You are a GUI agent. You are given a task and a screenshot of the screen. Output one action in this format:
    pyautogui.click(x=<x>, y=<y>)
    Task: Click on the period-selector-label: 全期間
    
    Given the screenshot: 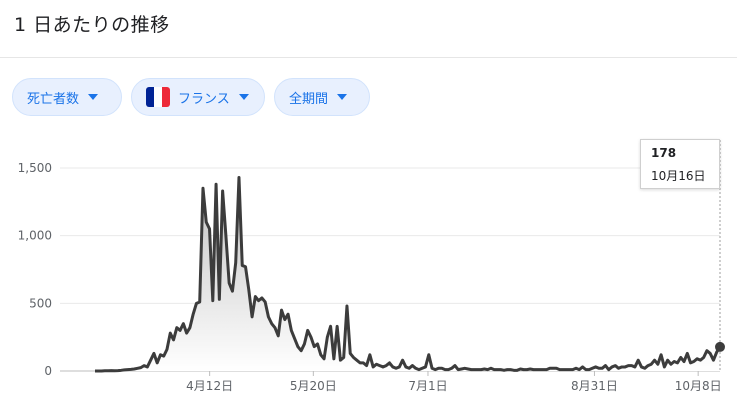 What is the action you would take?
    pyautogui.click(x=309, y=99)
    